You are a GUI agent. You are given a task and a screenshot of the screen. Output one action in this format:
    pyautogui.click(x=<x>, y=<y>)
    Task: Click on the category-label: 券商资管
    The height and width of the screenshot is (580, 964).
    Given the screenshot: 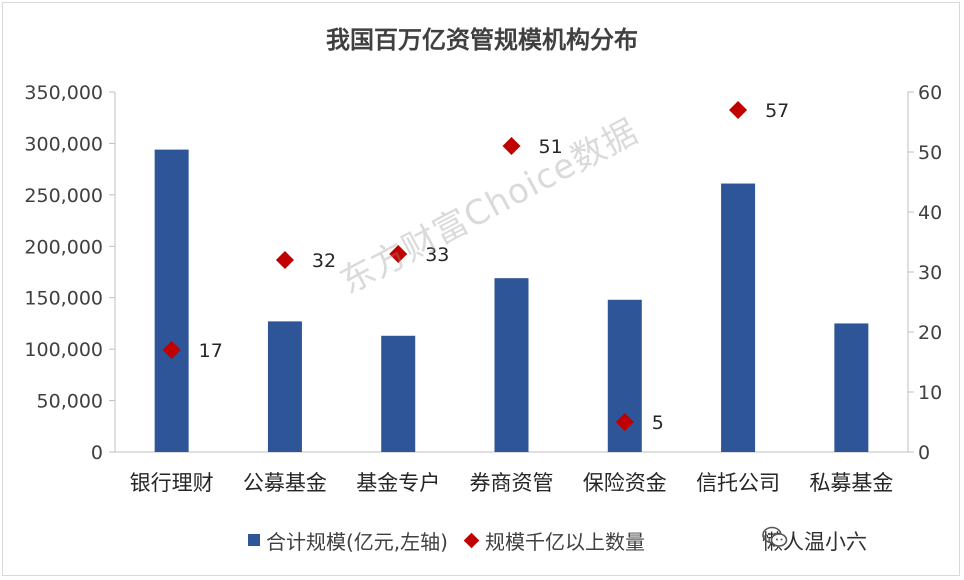 What is the action you would take?
    pyautogui.click(x=512, y=483)
    